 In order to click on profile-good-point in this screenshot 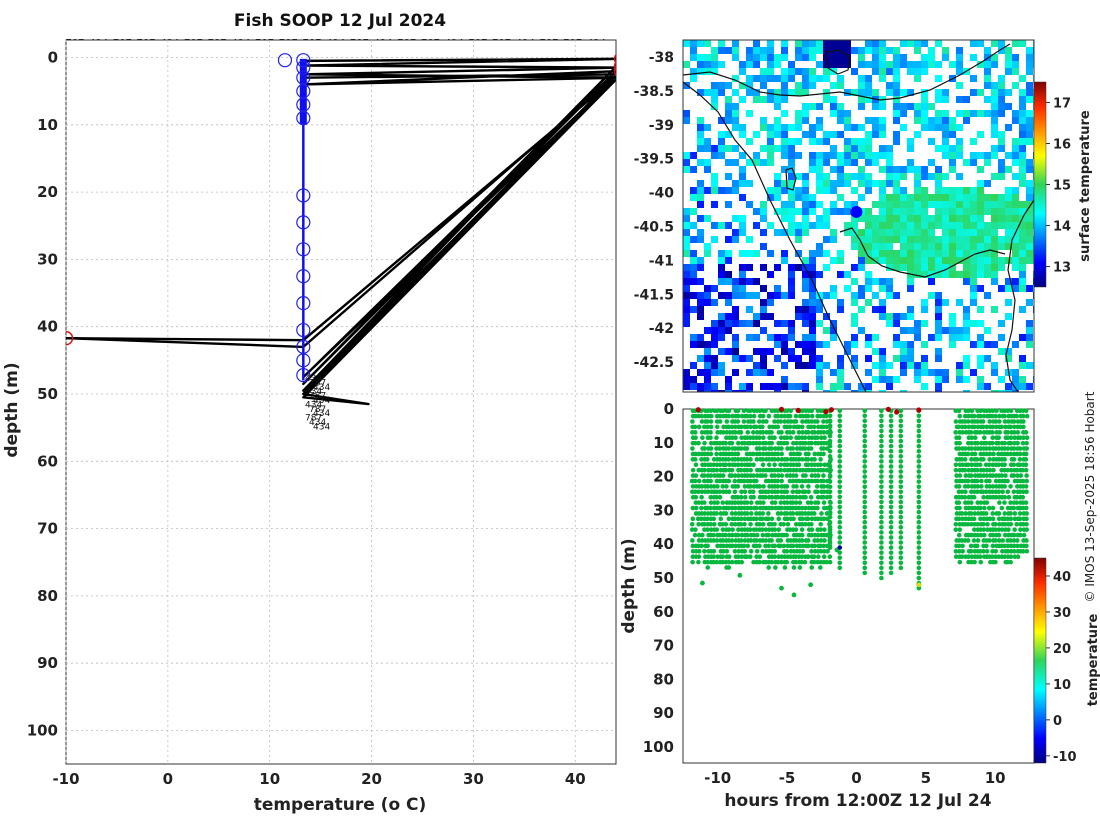, I will do `click(303, 222)`.